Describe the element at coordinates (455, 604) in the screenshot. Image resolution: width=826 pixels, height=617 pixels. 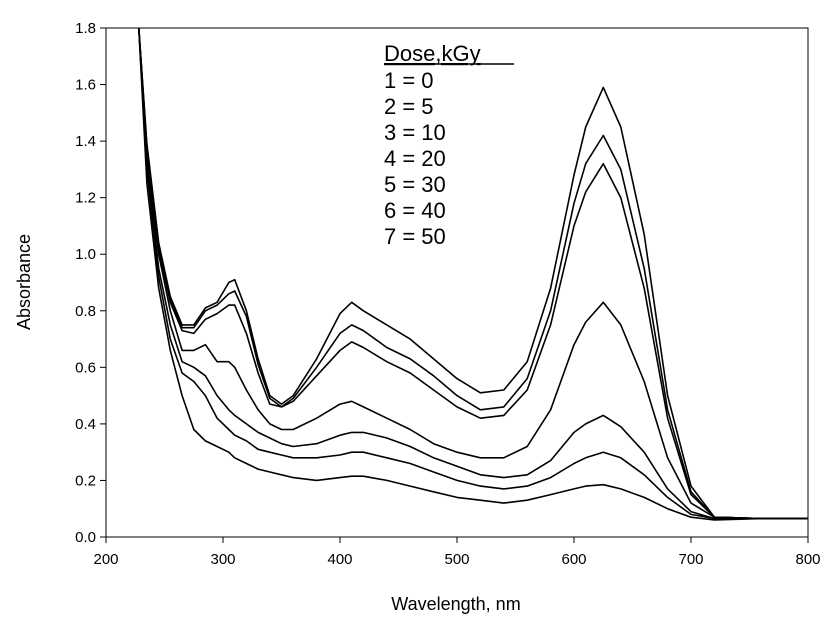
I see `x-axis-title: Wavelength, nm` at that location.